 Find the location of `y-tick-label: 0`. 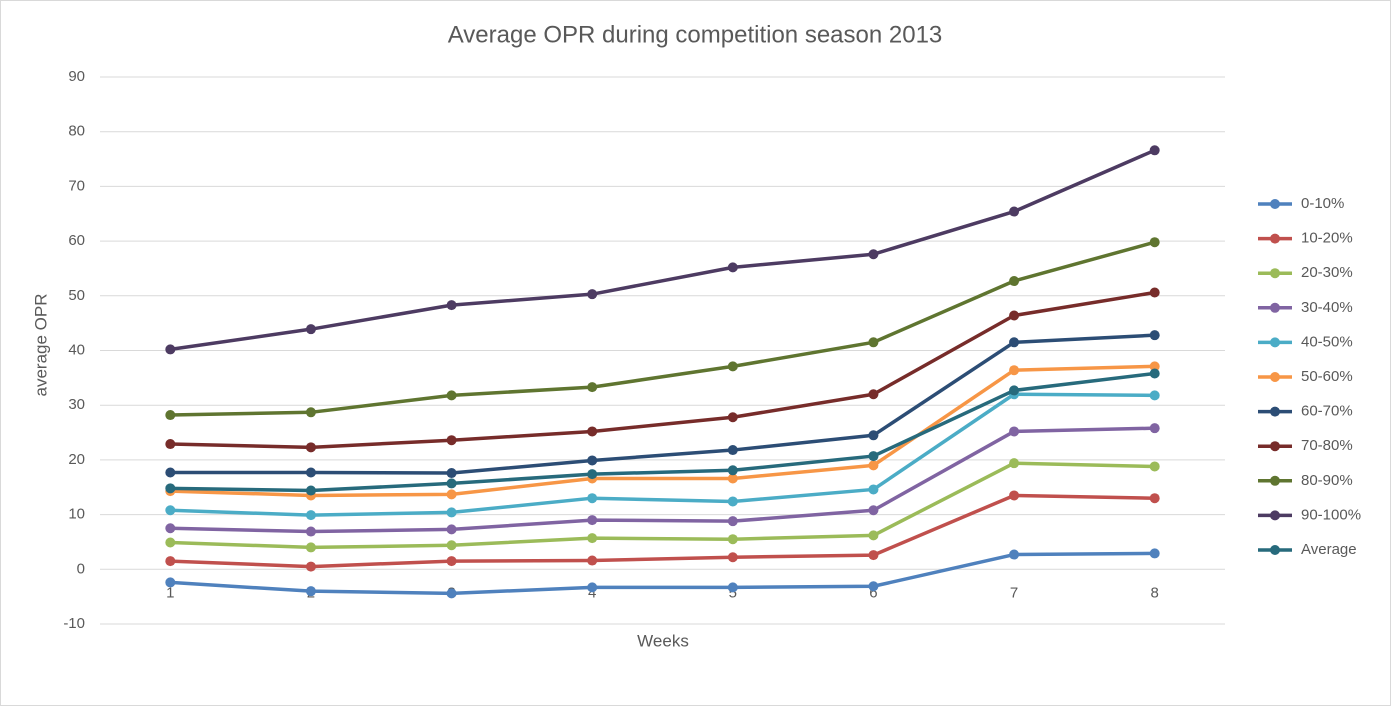

y-tick-label: 0 is located at coordinates (81, 568).